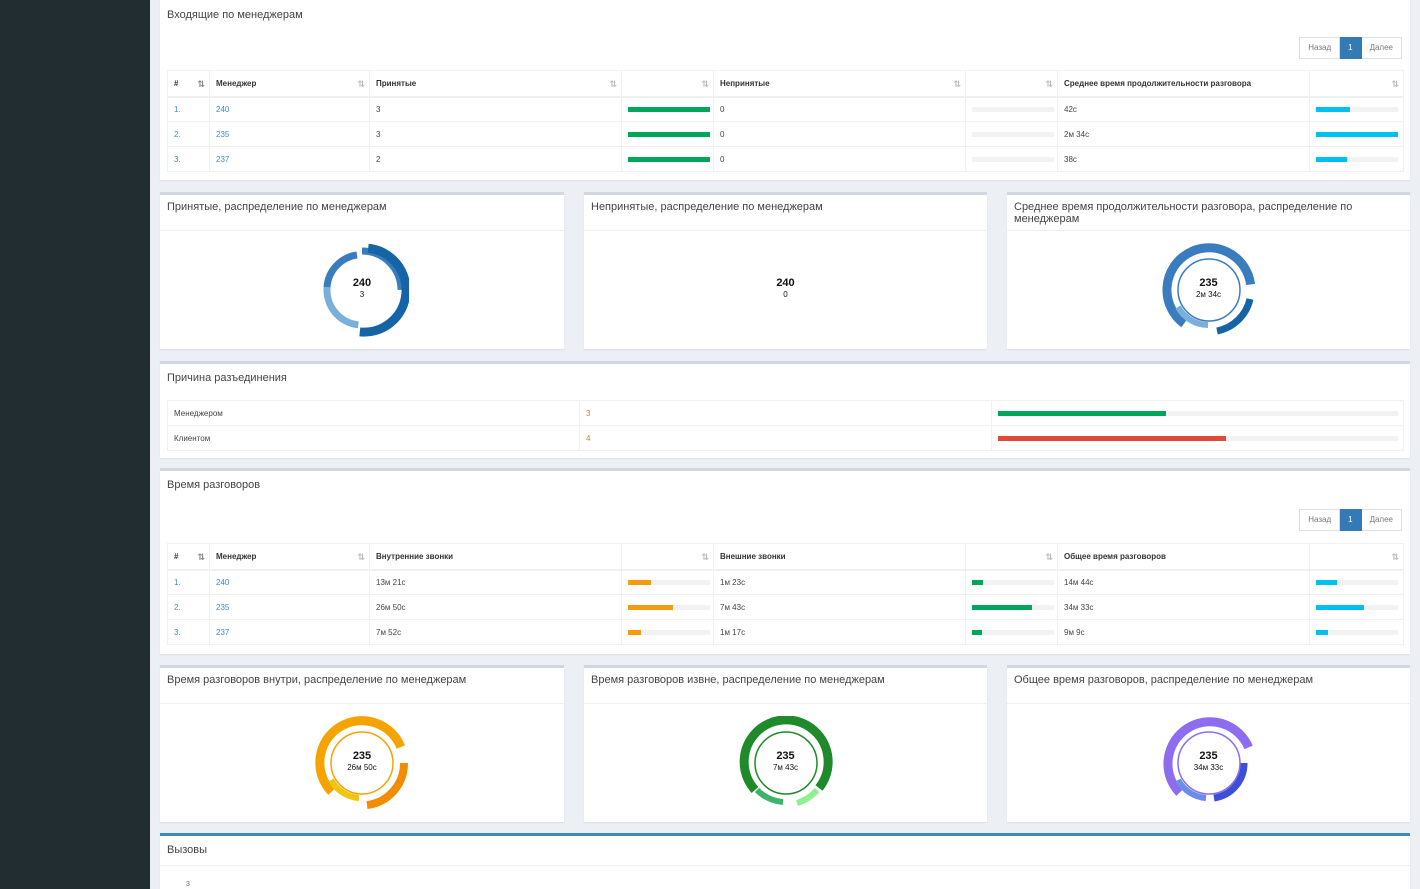 The image size is (1420, 889). I want to click on sidebar, so click(75, 444).